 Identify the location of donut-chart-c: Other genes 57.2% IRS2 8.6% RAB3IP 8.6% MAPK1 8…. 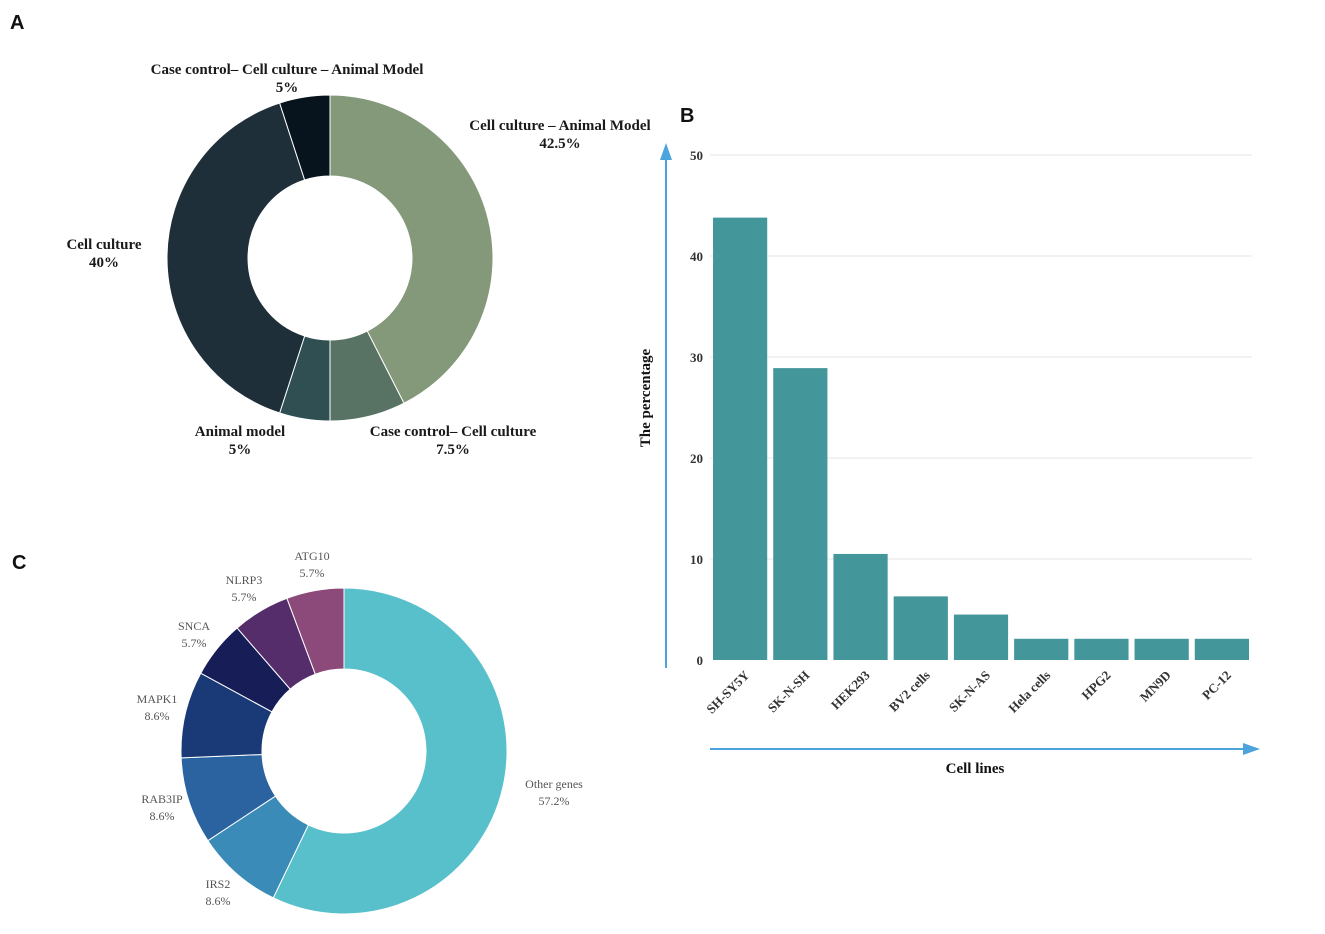
(360, 732).